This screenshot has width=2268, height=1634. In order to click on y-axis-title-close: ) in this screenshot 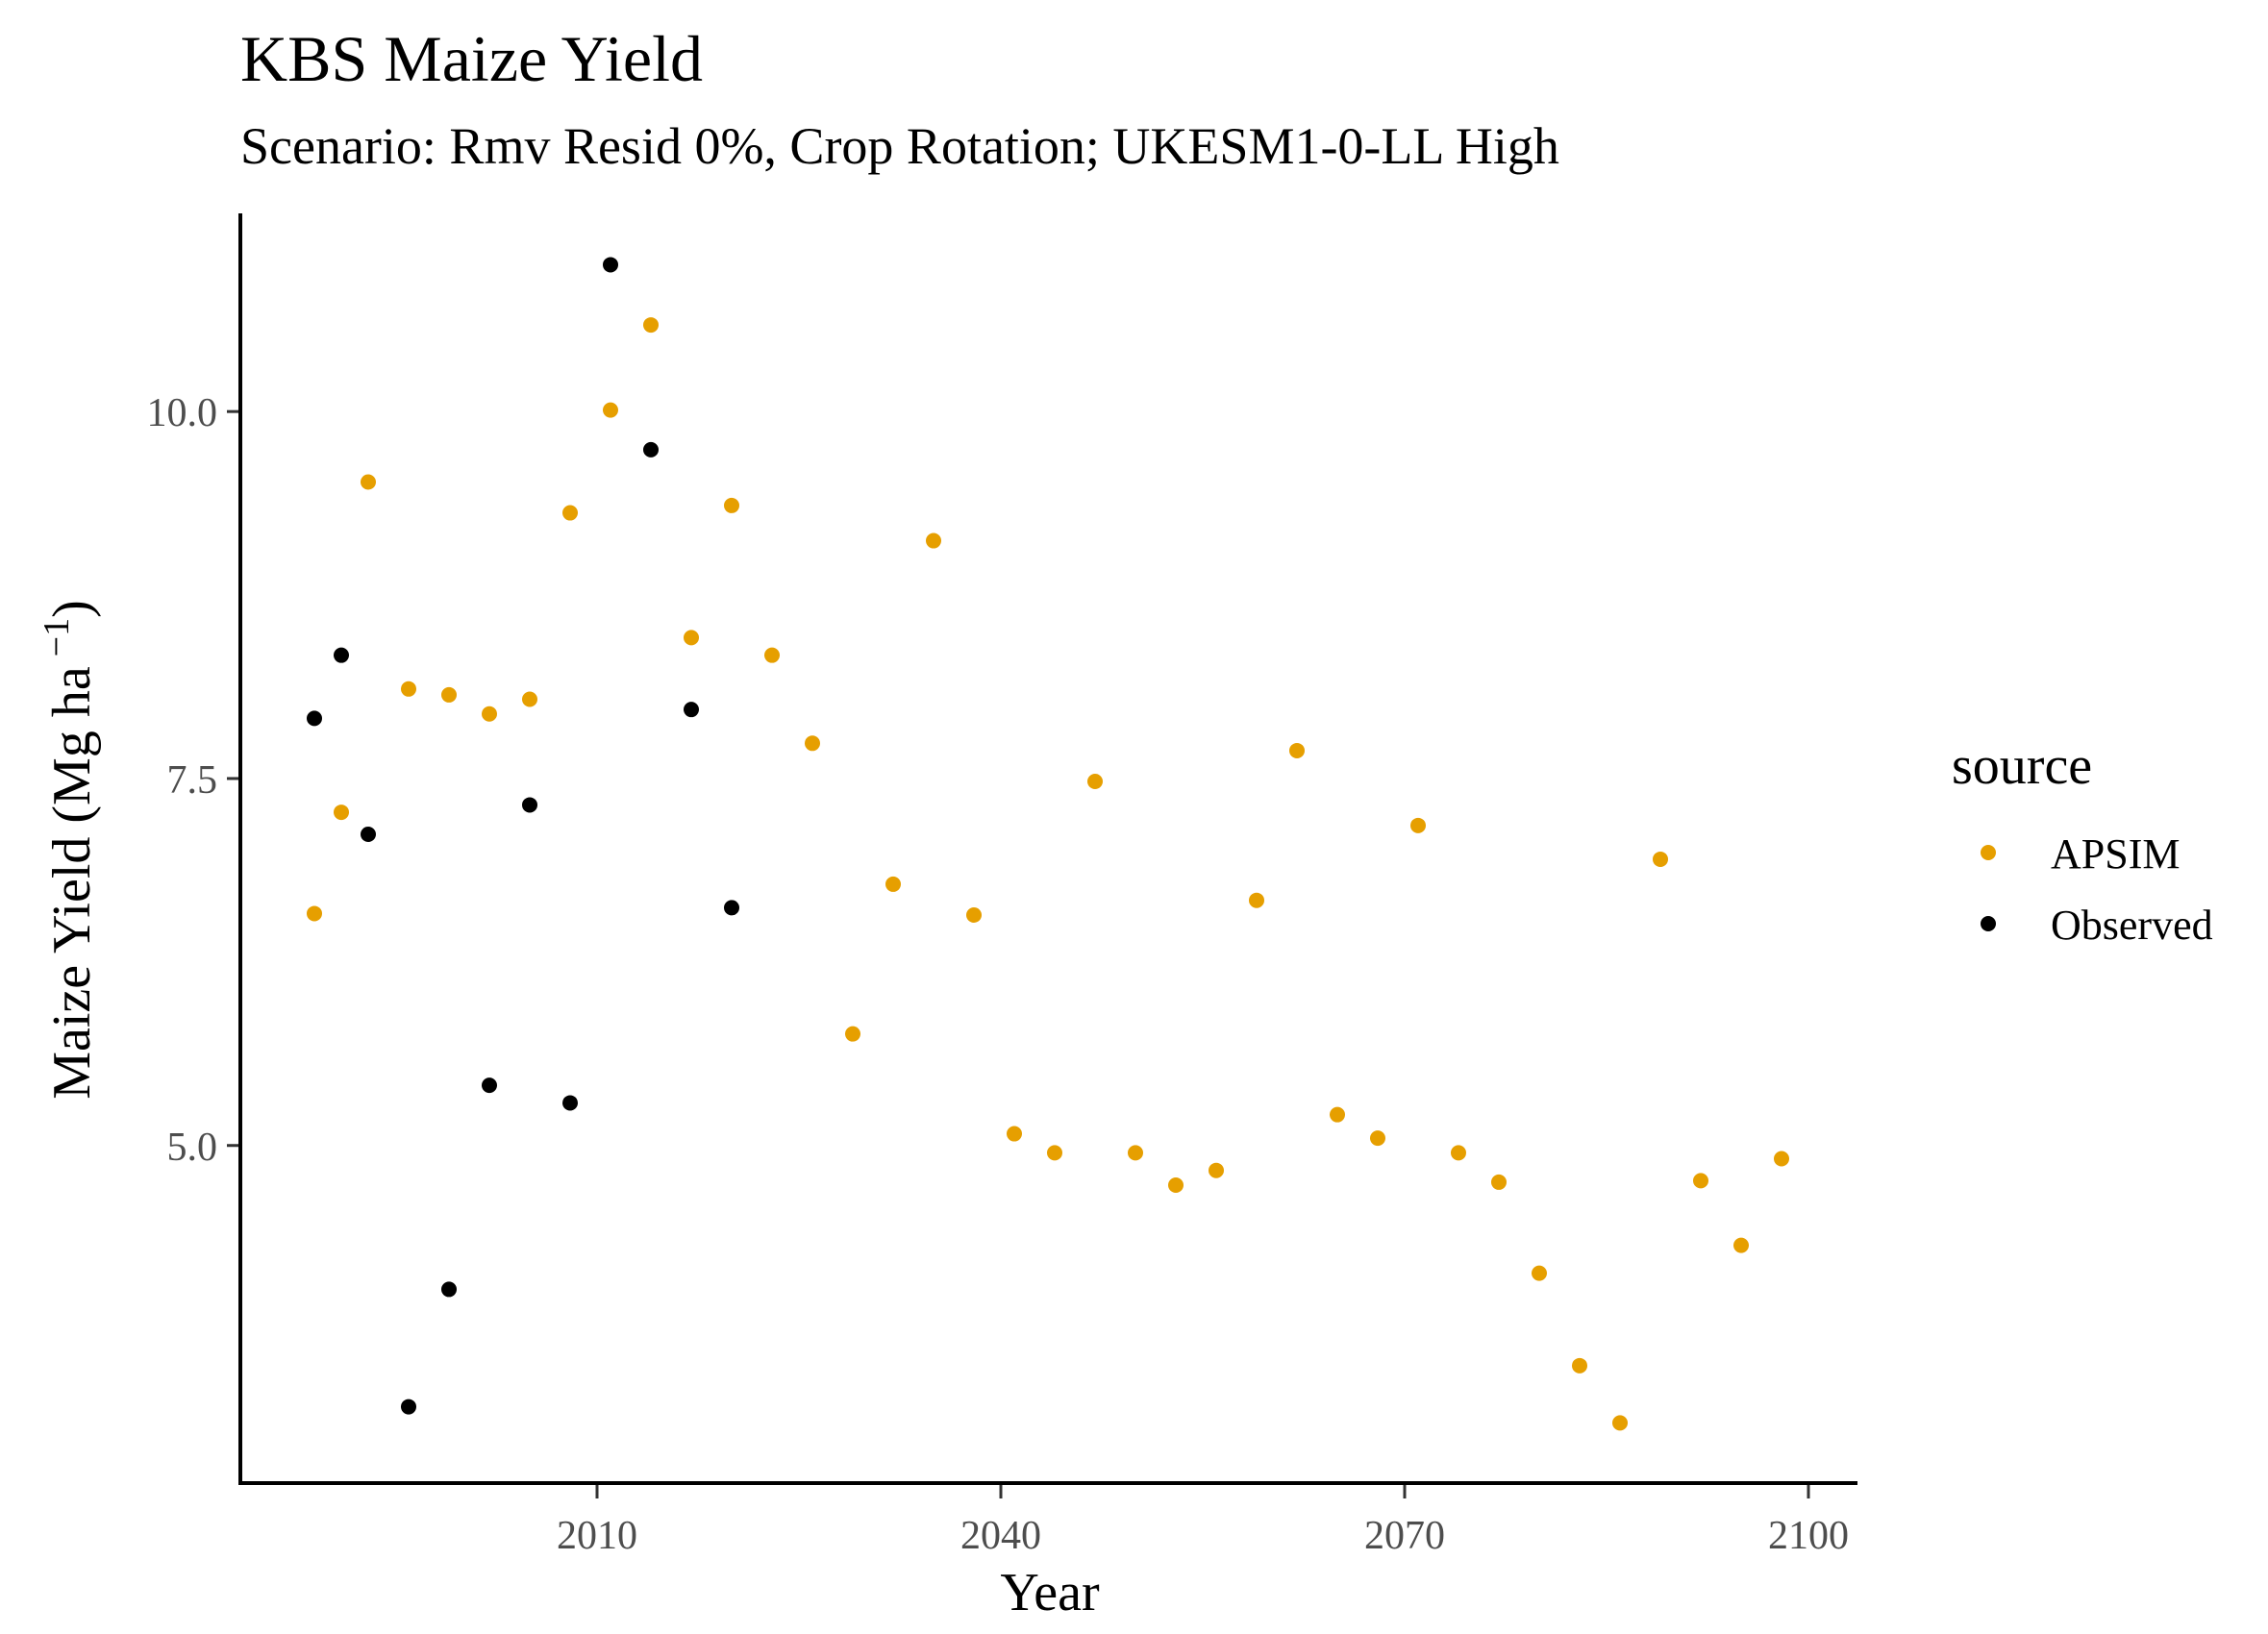, I will do `click(72, 609)`.